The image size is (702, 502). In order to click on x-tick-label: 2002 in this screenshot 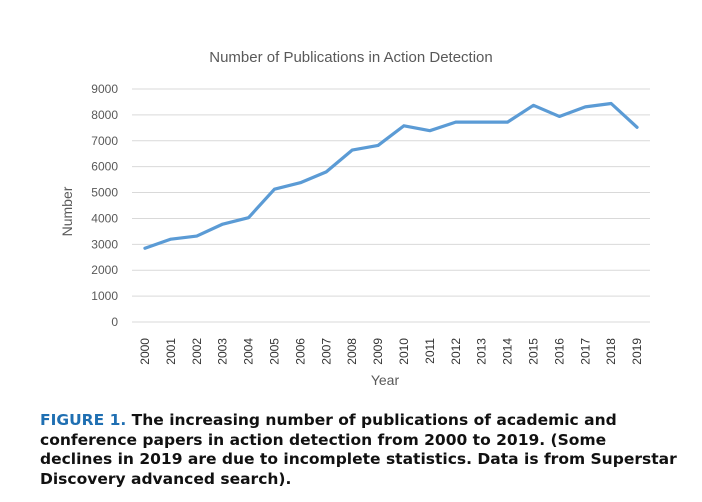, I will do `click(197, 351)`.